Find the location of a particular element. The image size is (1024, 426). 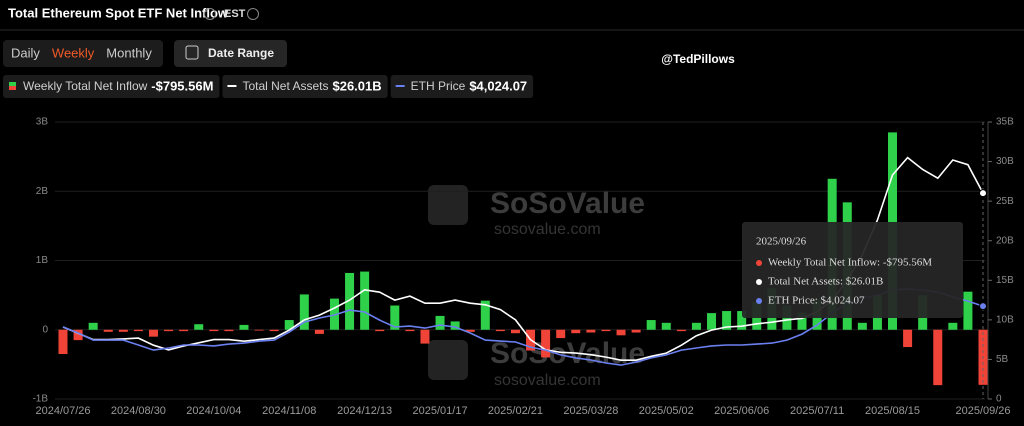

date-range-button is located at coordinates (230, 53).